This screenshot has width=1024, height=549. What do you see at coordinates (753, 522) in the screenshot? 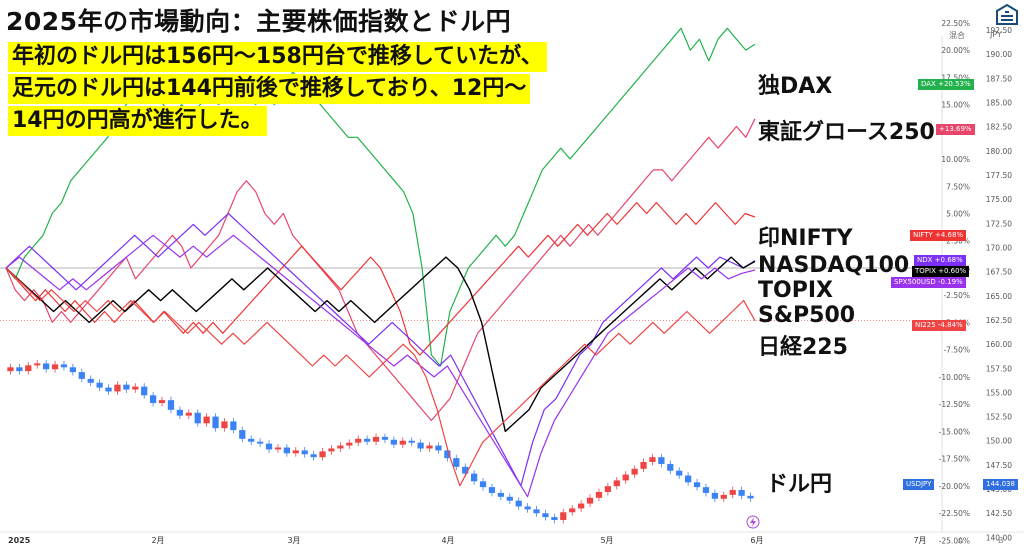
I see `lightning-icon` at bounding box center [753, 522].